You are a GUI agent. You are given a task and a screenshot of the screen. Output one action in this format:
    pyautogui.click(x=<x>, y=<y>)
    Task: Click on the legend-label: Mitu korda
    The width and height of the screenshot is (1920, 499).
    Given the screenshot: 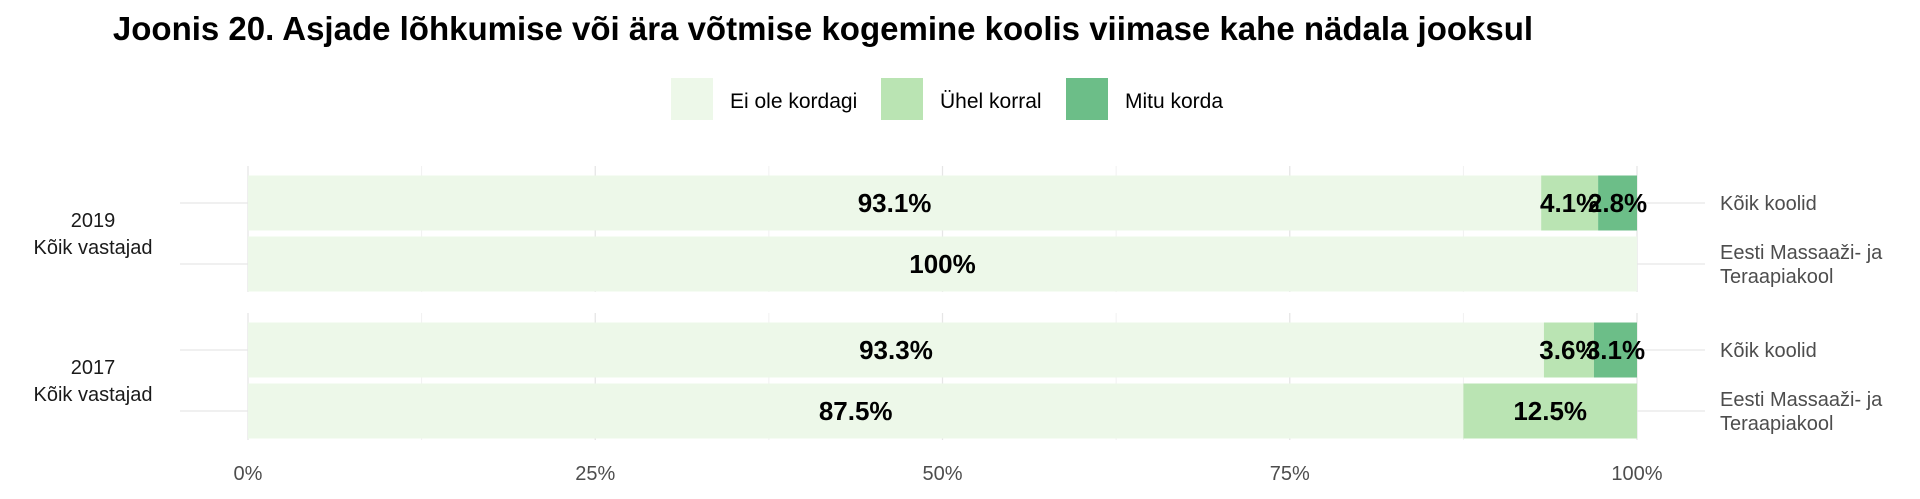 What is the action you would take?
    pyautogui.click(x=1174, y=101)
    